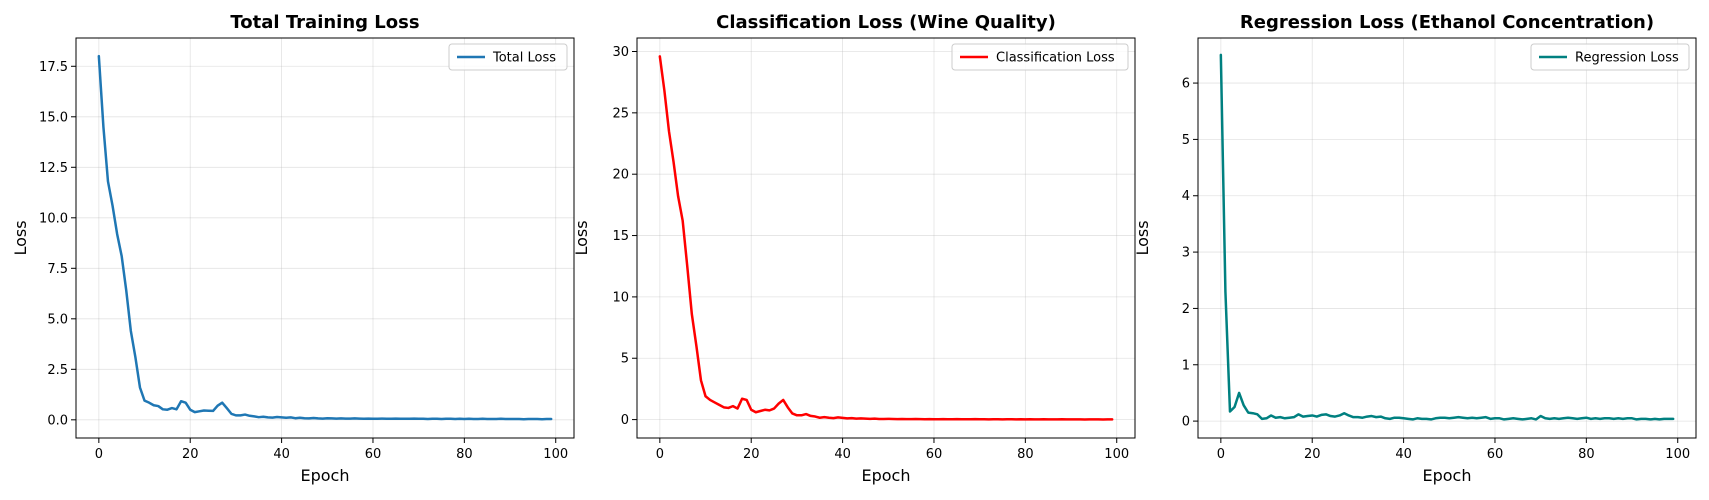 The image size is (1709, 500). Describe the element at coordinates (886, 22) in the screenshot. I see `chart-title: Classification Loss (Wine Quality)` at that location.